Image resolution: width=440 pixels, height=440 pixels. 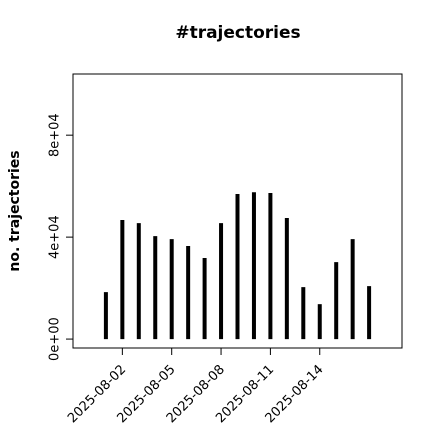 I want to click on y-tick-label: 8e+04, so click(x=55, y=135).